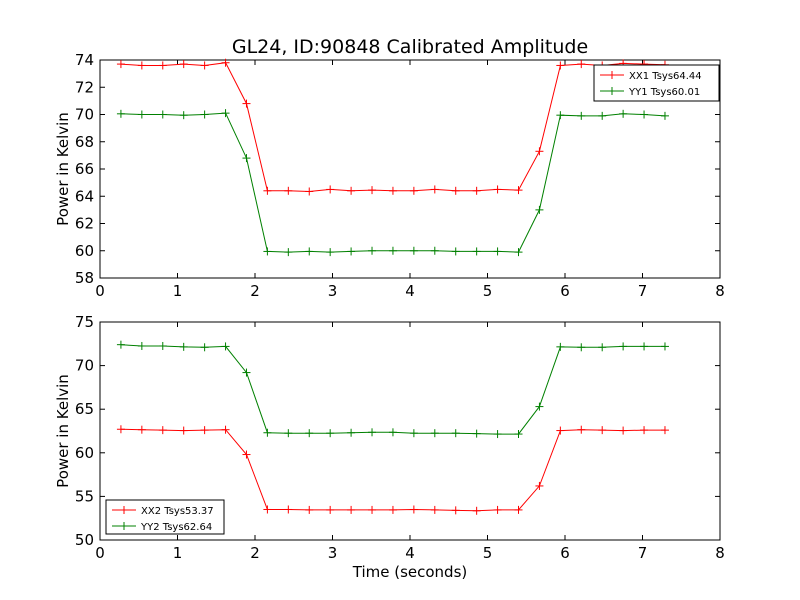 The height and width of the screenshot is (600, 800). Describe the element at coordinates (84, 60) in the screenshot. I see `y-tick-label: 74` at that location.